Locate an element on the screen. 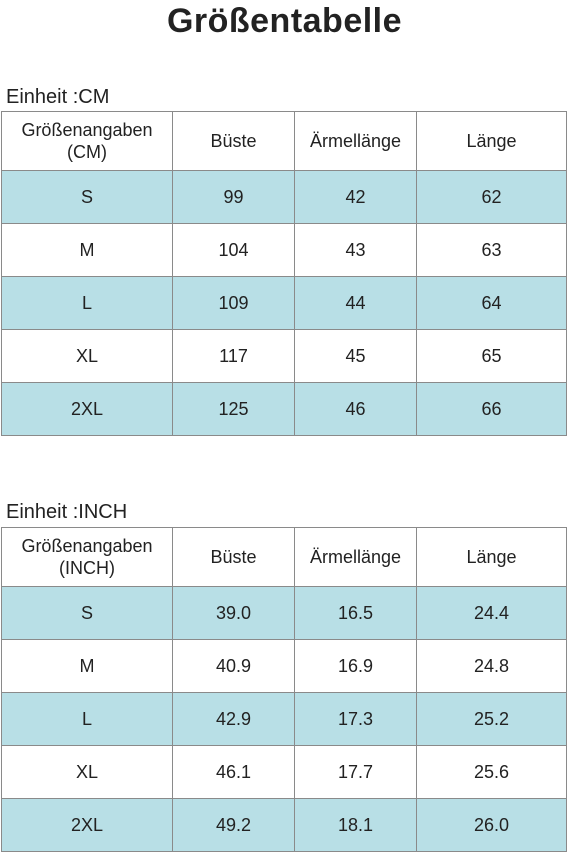  table-cell: 25.6 is located at coordinates (491, 772).